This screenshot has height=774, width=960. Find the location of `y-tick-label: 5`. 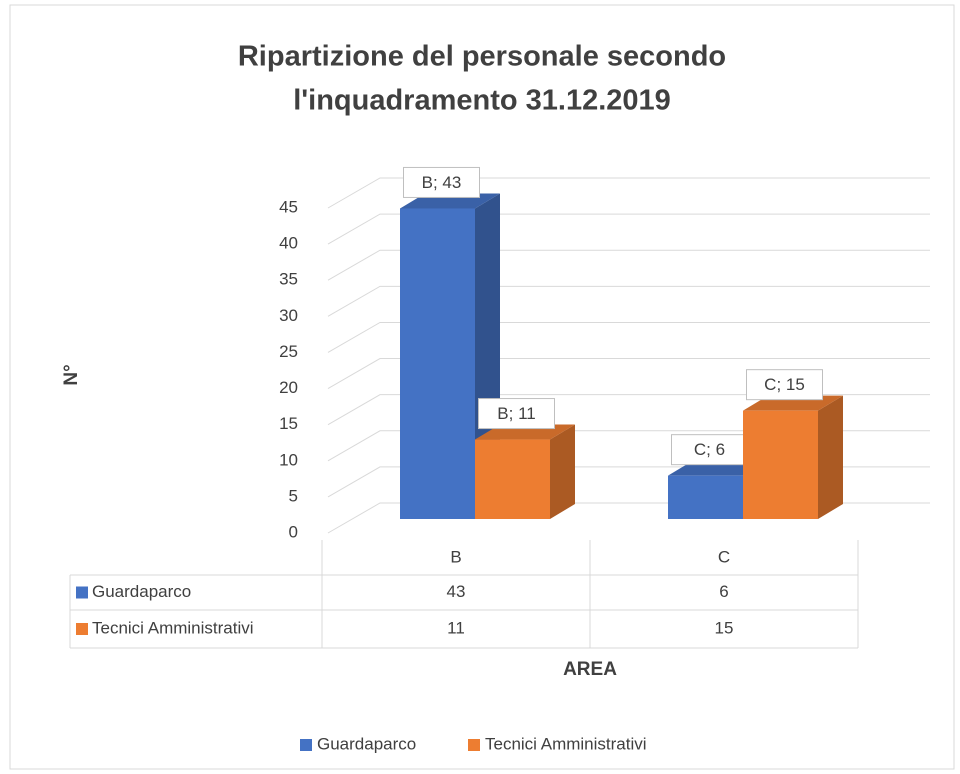

y-tick-label: 5 is located at coordinates (293, 495).